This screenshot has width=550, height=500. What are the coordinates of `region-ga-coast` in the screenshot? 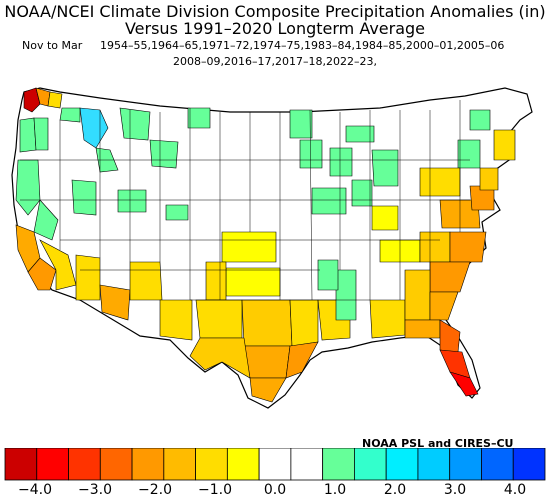 It's located at (444, 306).